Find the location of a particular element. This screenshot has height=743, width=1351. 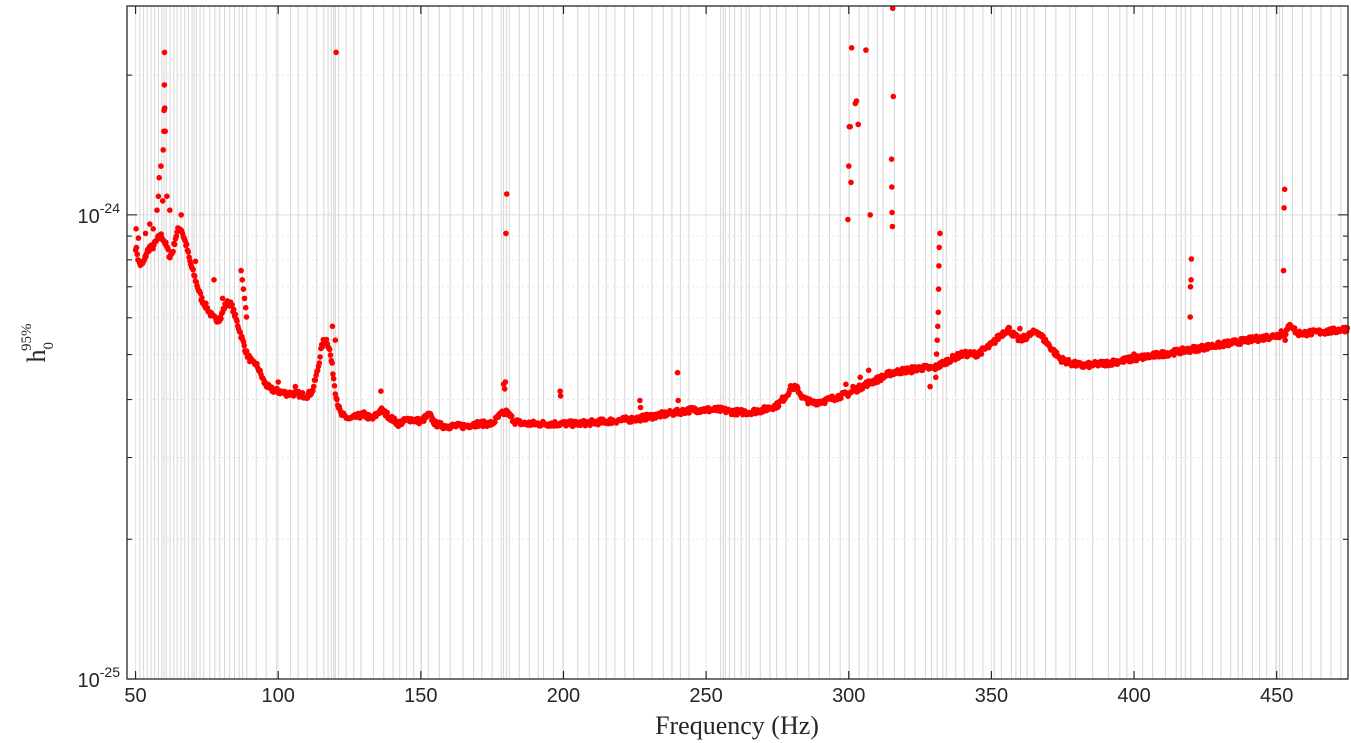

x-tick-label: 400 is located at coordinates (1133, 696).